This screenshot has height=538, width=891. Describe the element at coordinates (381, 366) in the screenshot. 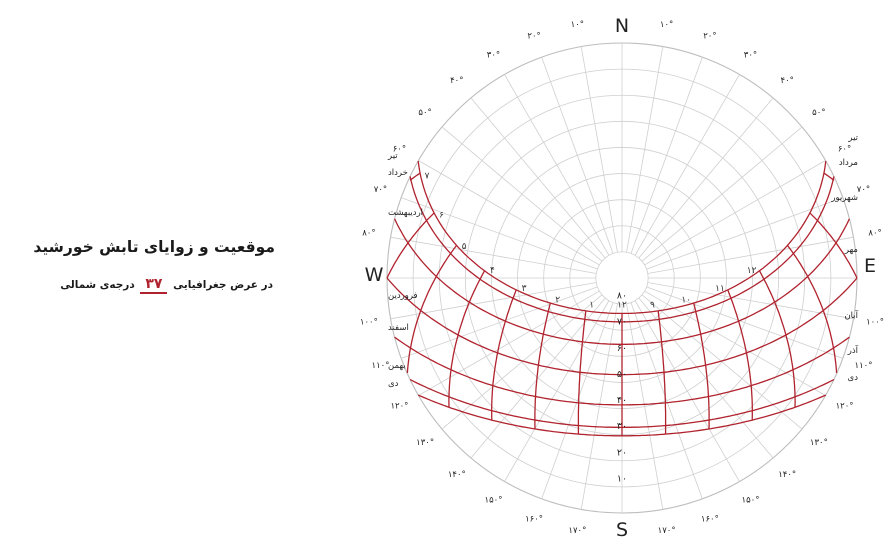

I see `azimuth-label: ۱۱۰°` at that location.